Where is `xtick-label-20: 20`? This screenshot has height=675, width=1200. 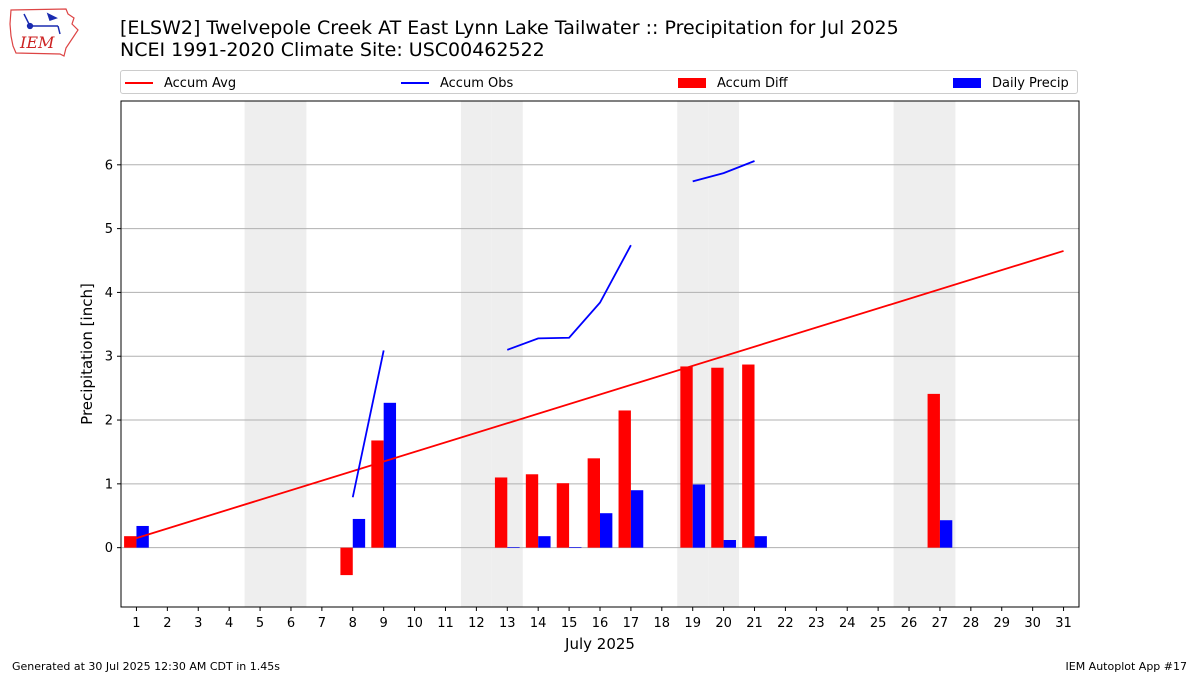 xtick-label-20: 20 is located at coordinates (723, 623).